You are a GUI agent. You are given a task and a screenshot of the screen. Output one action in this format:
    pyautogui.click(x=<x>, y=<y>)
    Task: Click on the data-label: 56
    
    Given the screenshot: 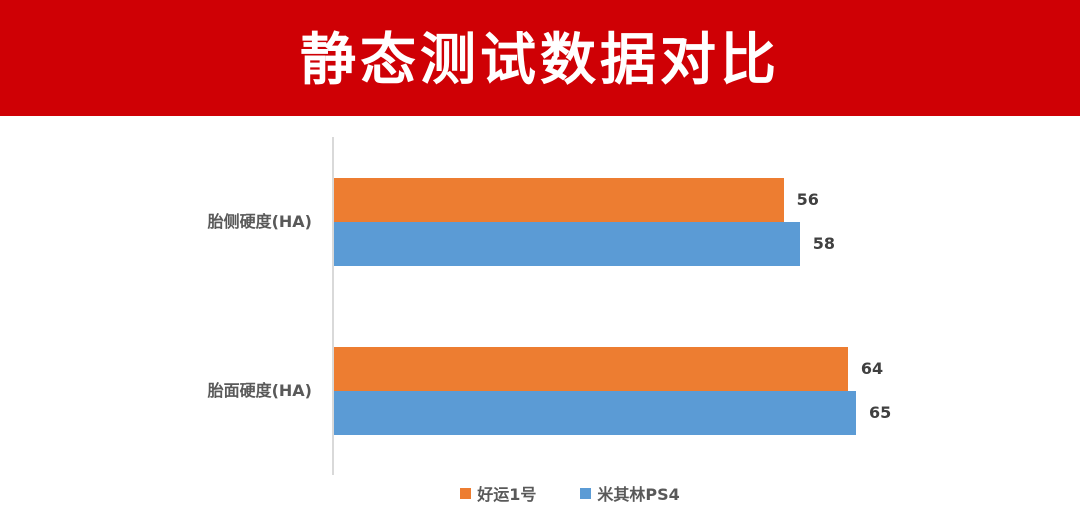 What is the action you would take?
    pyautogui.click(x=807, y=199)
    